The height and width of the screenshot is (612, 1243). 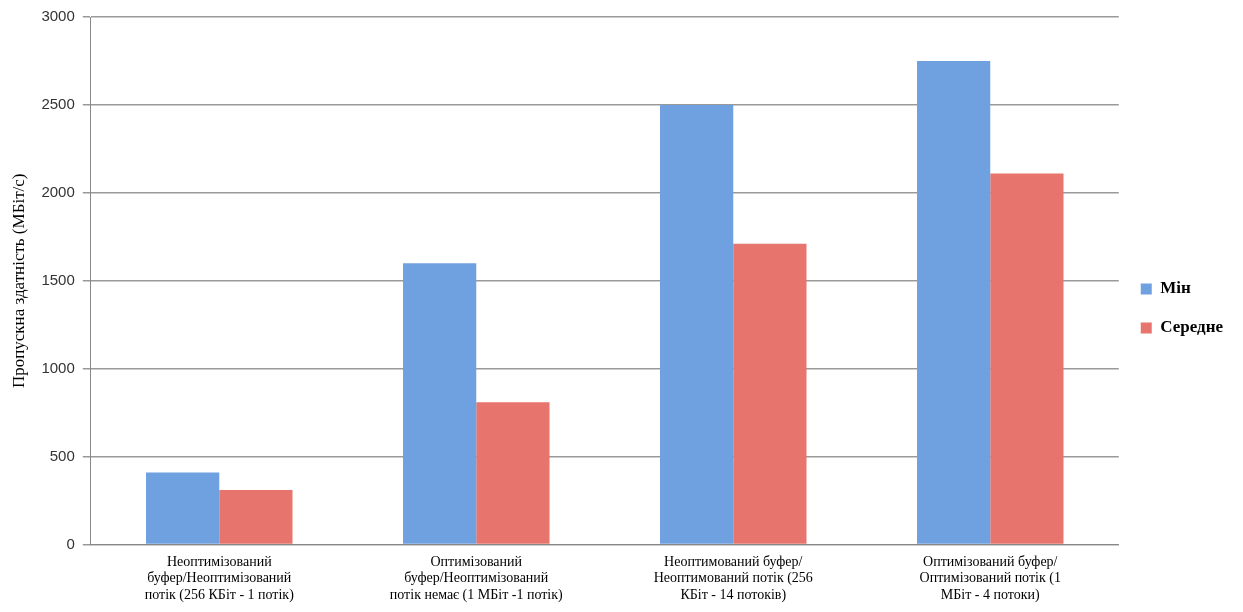 I want to click on x-tick-label: Оптимізований буфер/ Оптимізований потік (1 МБіт - 4 потоки), so click(x=990, y=578).